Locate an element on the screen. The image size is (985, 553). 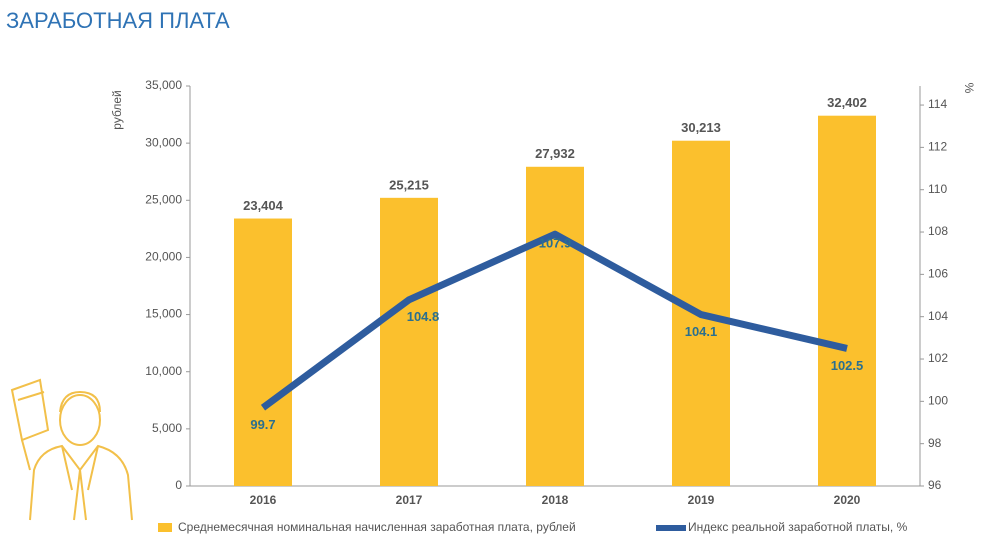
x-tick-label: 2016 is located at coordinates (263, 500).